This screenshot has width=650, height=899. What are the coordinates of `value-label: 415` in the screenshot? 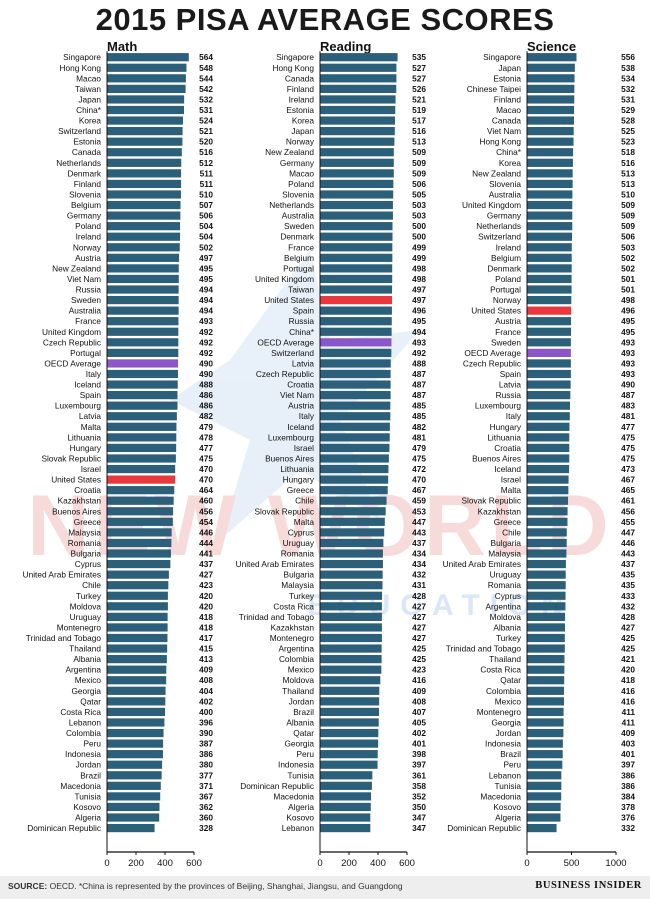 It's located at (206, 649).